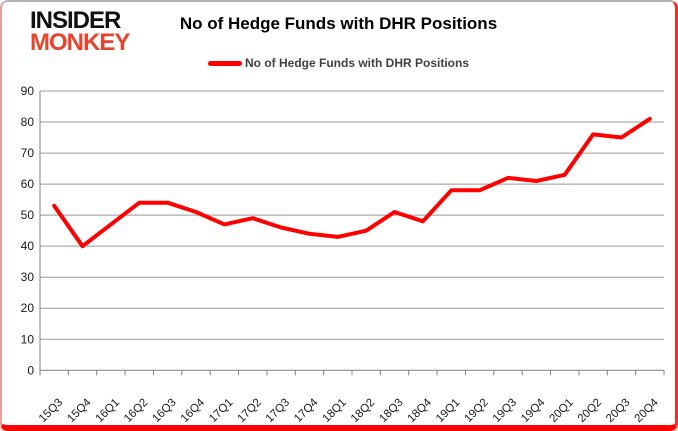  Describe the element at coordinates (30, 370) in the screenshot. I see `y-axis-tick-label: 0` at that location.